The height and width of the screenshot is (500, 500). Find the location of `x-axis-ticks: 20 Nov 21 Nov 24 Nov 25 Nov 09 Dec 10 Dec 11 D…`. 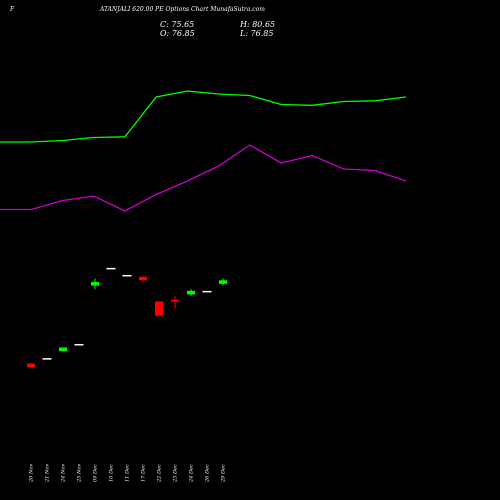

x-axis-ticks: 20 Nov 21 Nov 24 Nov 25 Nov 09 Dec 10 Dec 11 D… is located at coordinates (128, 473).